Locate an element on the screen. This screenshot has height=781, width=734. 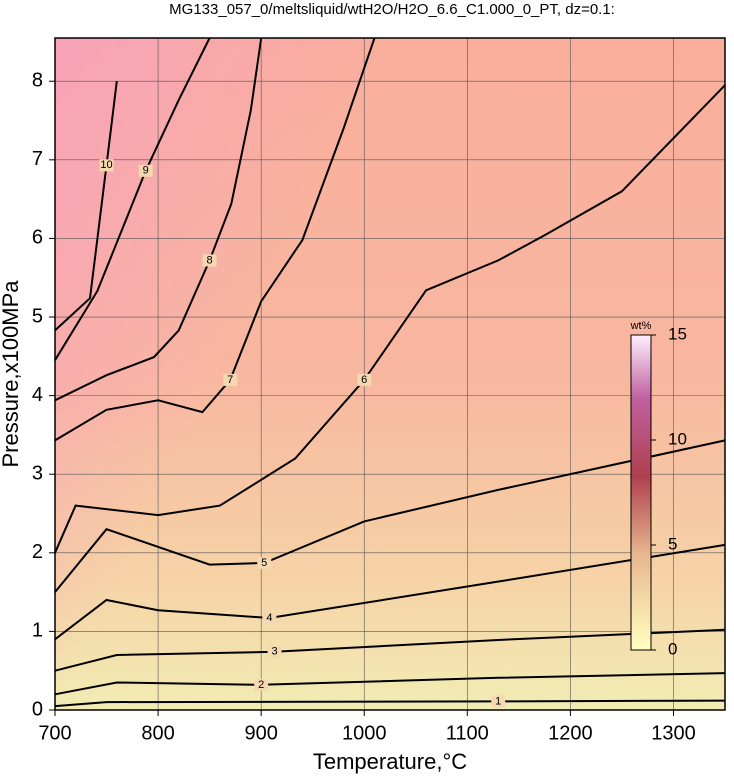
contour-label: 8 is located at coordinates (210, 260).